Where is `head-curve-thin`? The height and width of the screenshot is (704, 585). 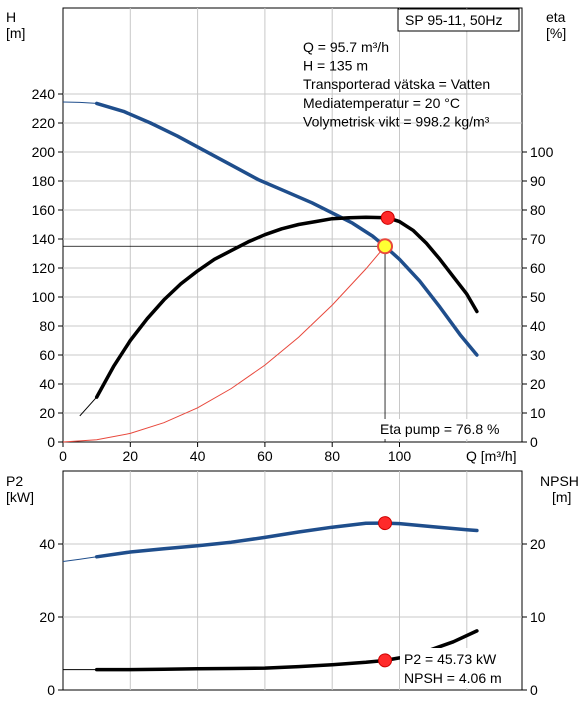
head-curve-thin is located at coordinates (79, 102).